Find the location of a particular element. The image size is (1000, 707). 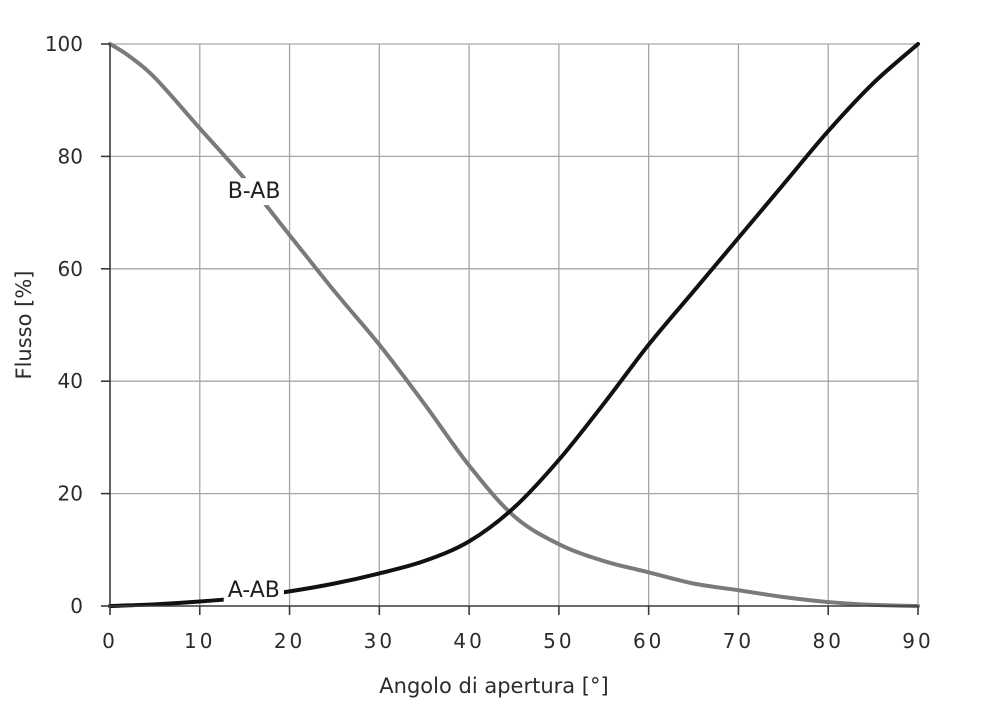

series-label-b-ab: B-AB is located at coordinates (254, 191).